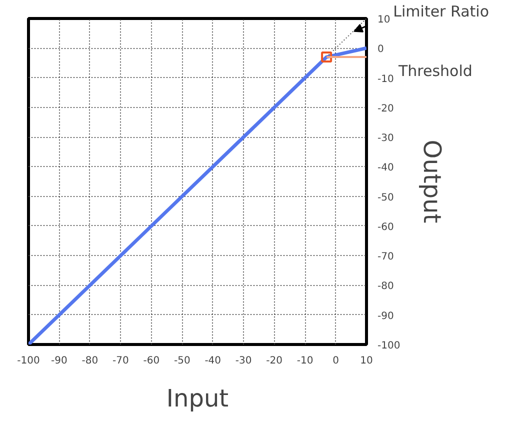 Image resolution: width=509 pixels, height=421 pixels. Describe the element at coordinates (386, 316) in the screenshot. I see `y-tick-label: -90` at that location.